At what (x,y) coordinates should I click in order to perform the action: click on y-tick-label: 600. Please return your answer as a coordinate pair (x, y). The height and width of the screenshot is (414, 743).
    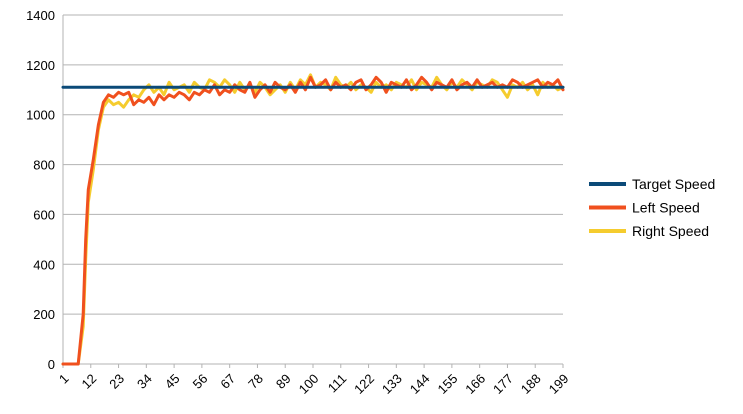
    Looking at the image, I should click on (44, 214).